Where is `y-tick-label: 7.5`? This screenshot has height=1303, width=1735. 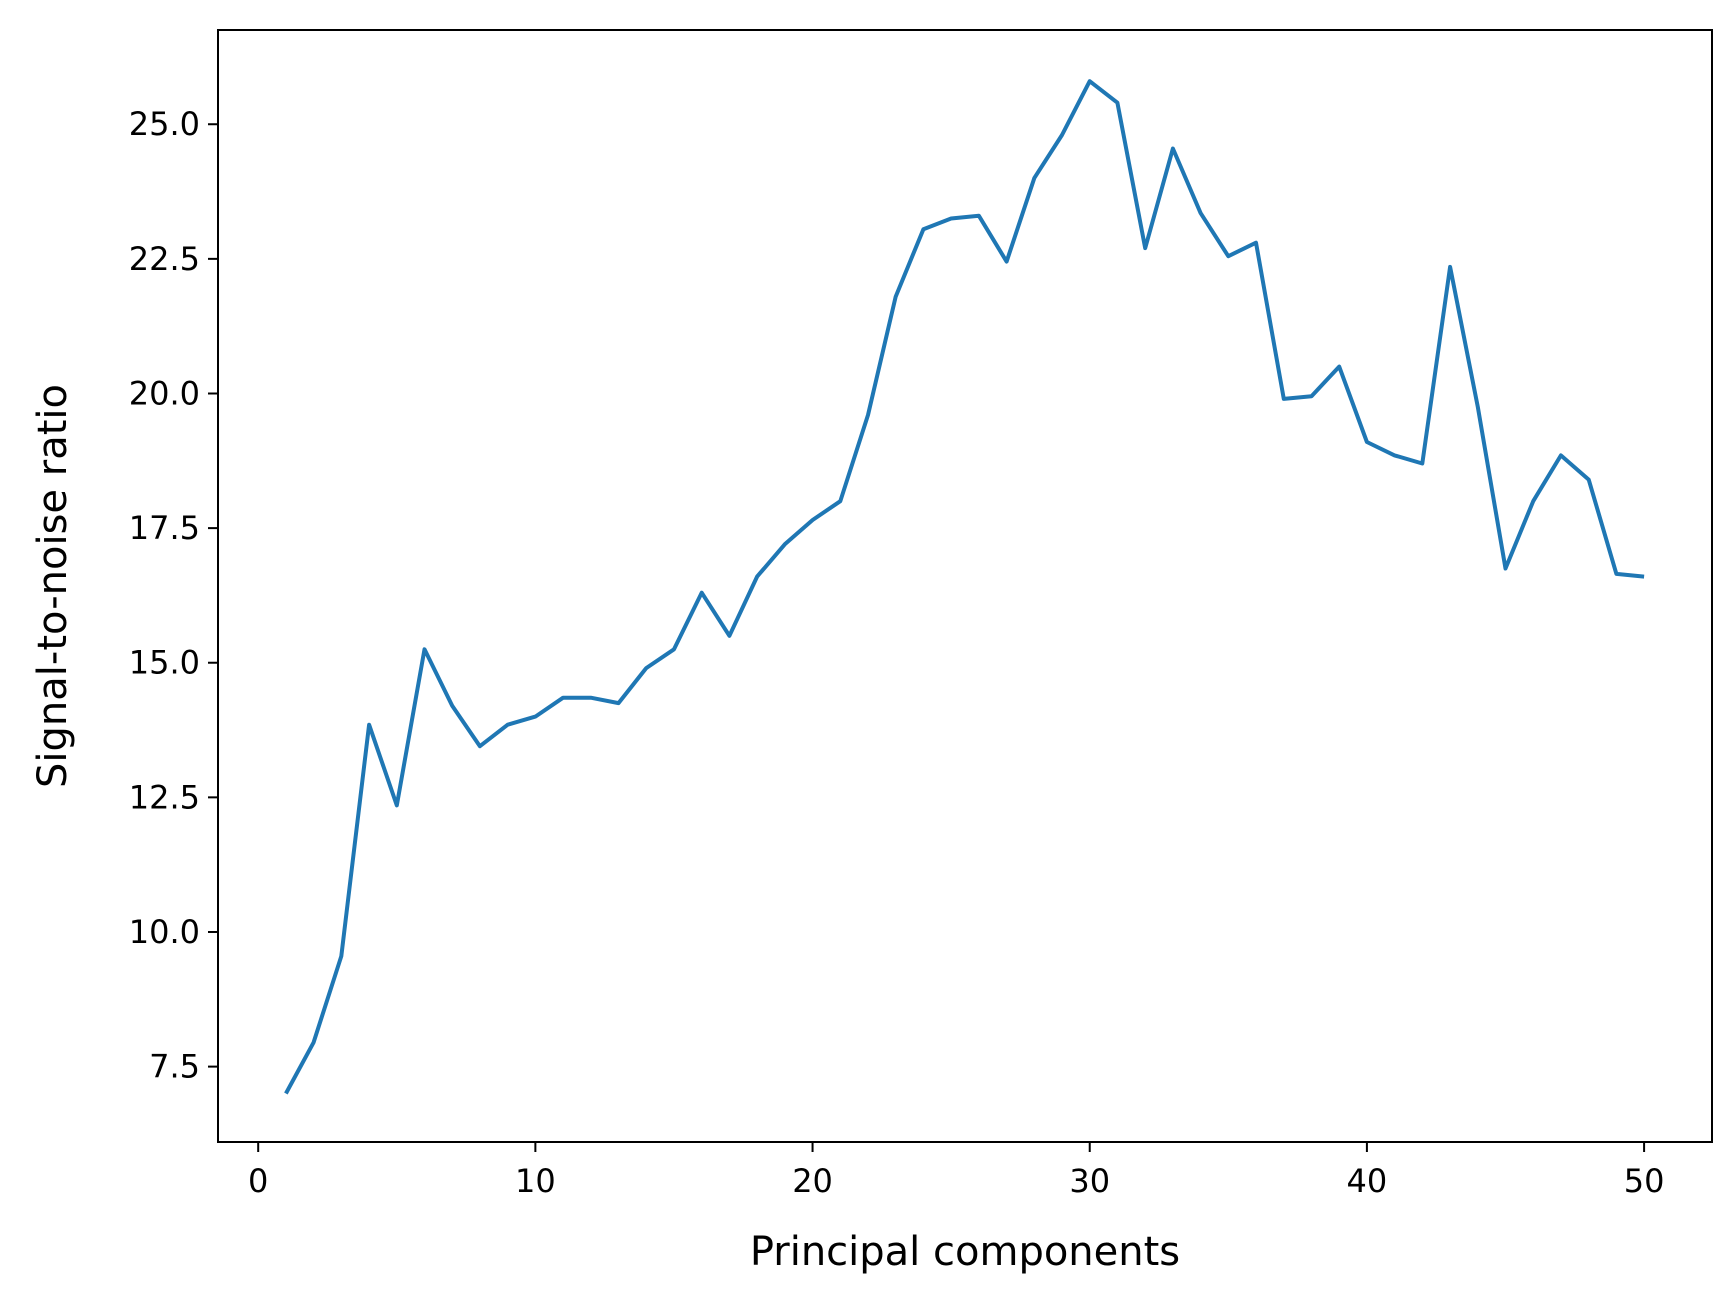 y-tick-label: 7.5 is located at coordinates (174, 1067).